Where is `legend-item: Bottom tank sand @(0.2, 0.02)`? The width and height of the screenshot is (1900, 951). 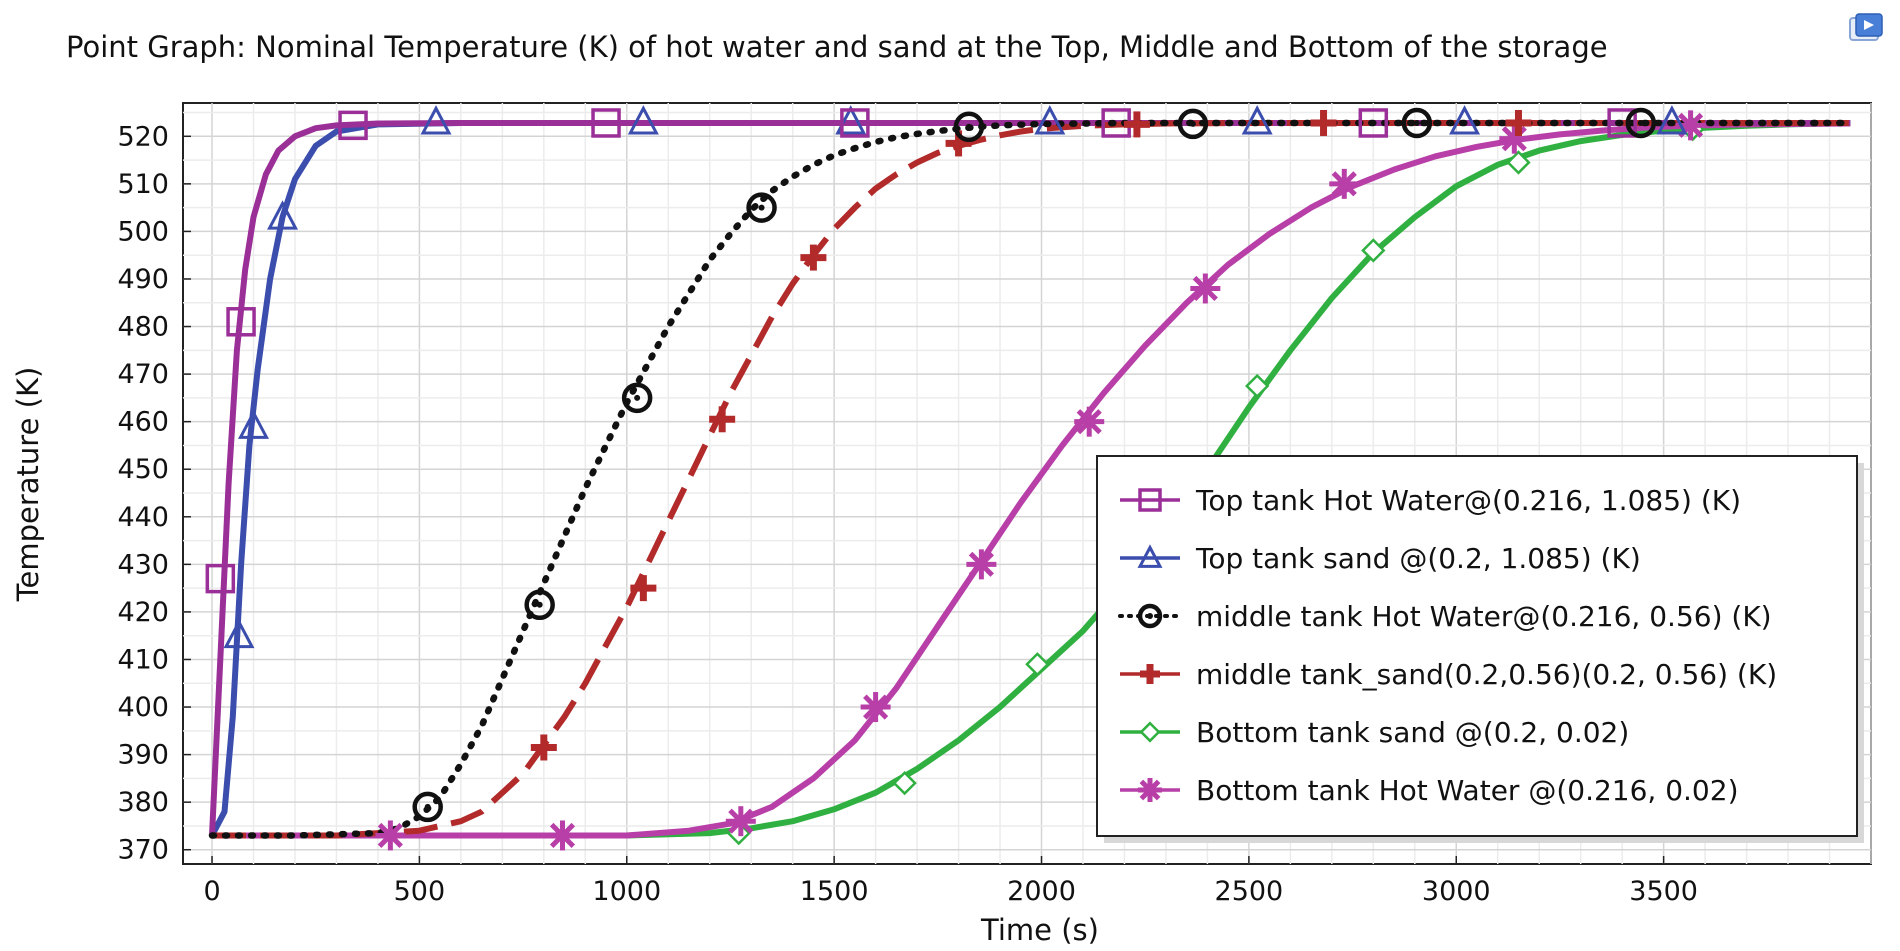 legend-item: Bottom tank sand @(0.2, 0.02) is located at coordinates (1374, 732).